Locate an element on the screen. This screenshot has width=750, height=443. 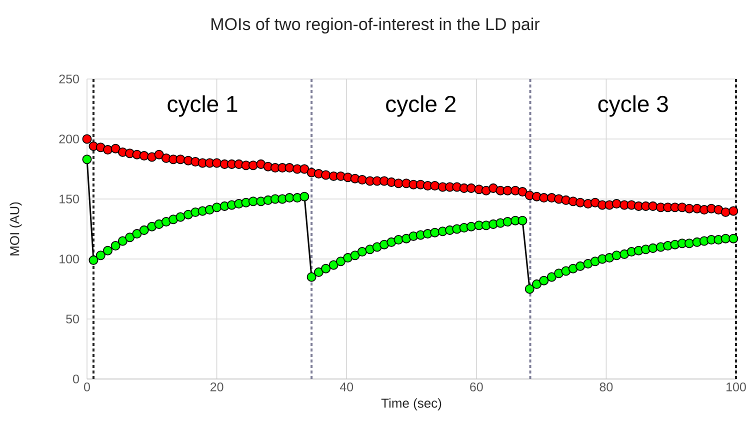
x-tick-label: 40 is located at coordinates (347, 387).